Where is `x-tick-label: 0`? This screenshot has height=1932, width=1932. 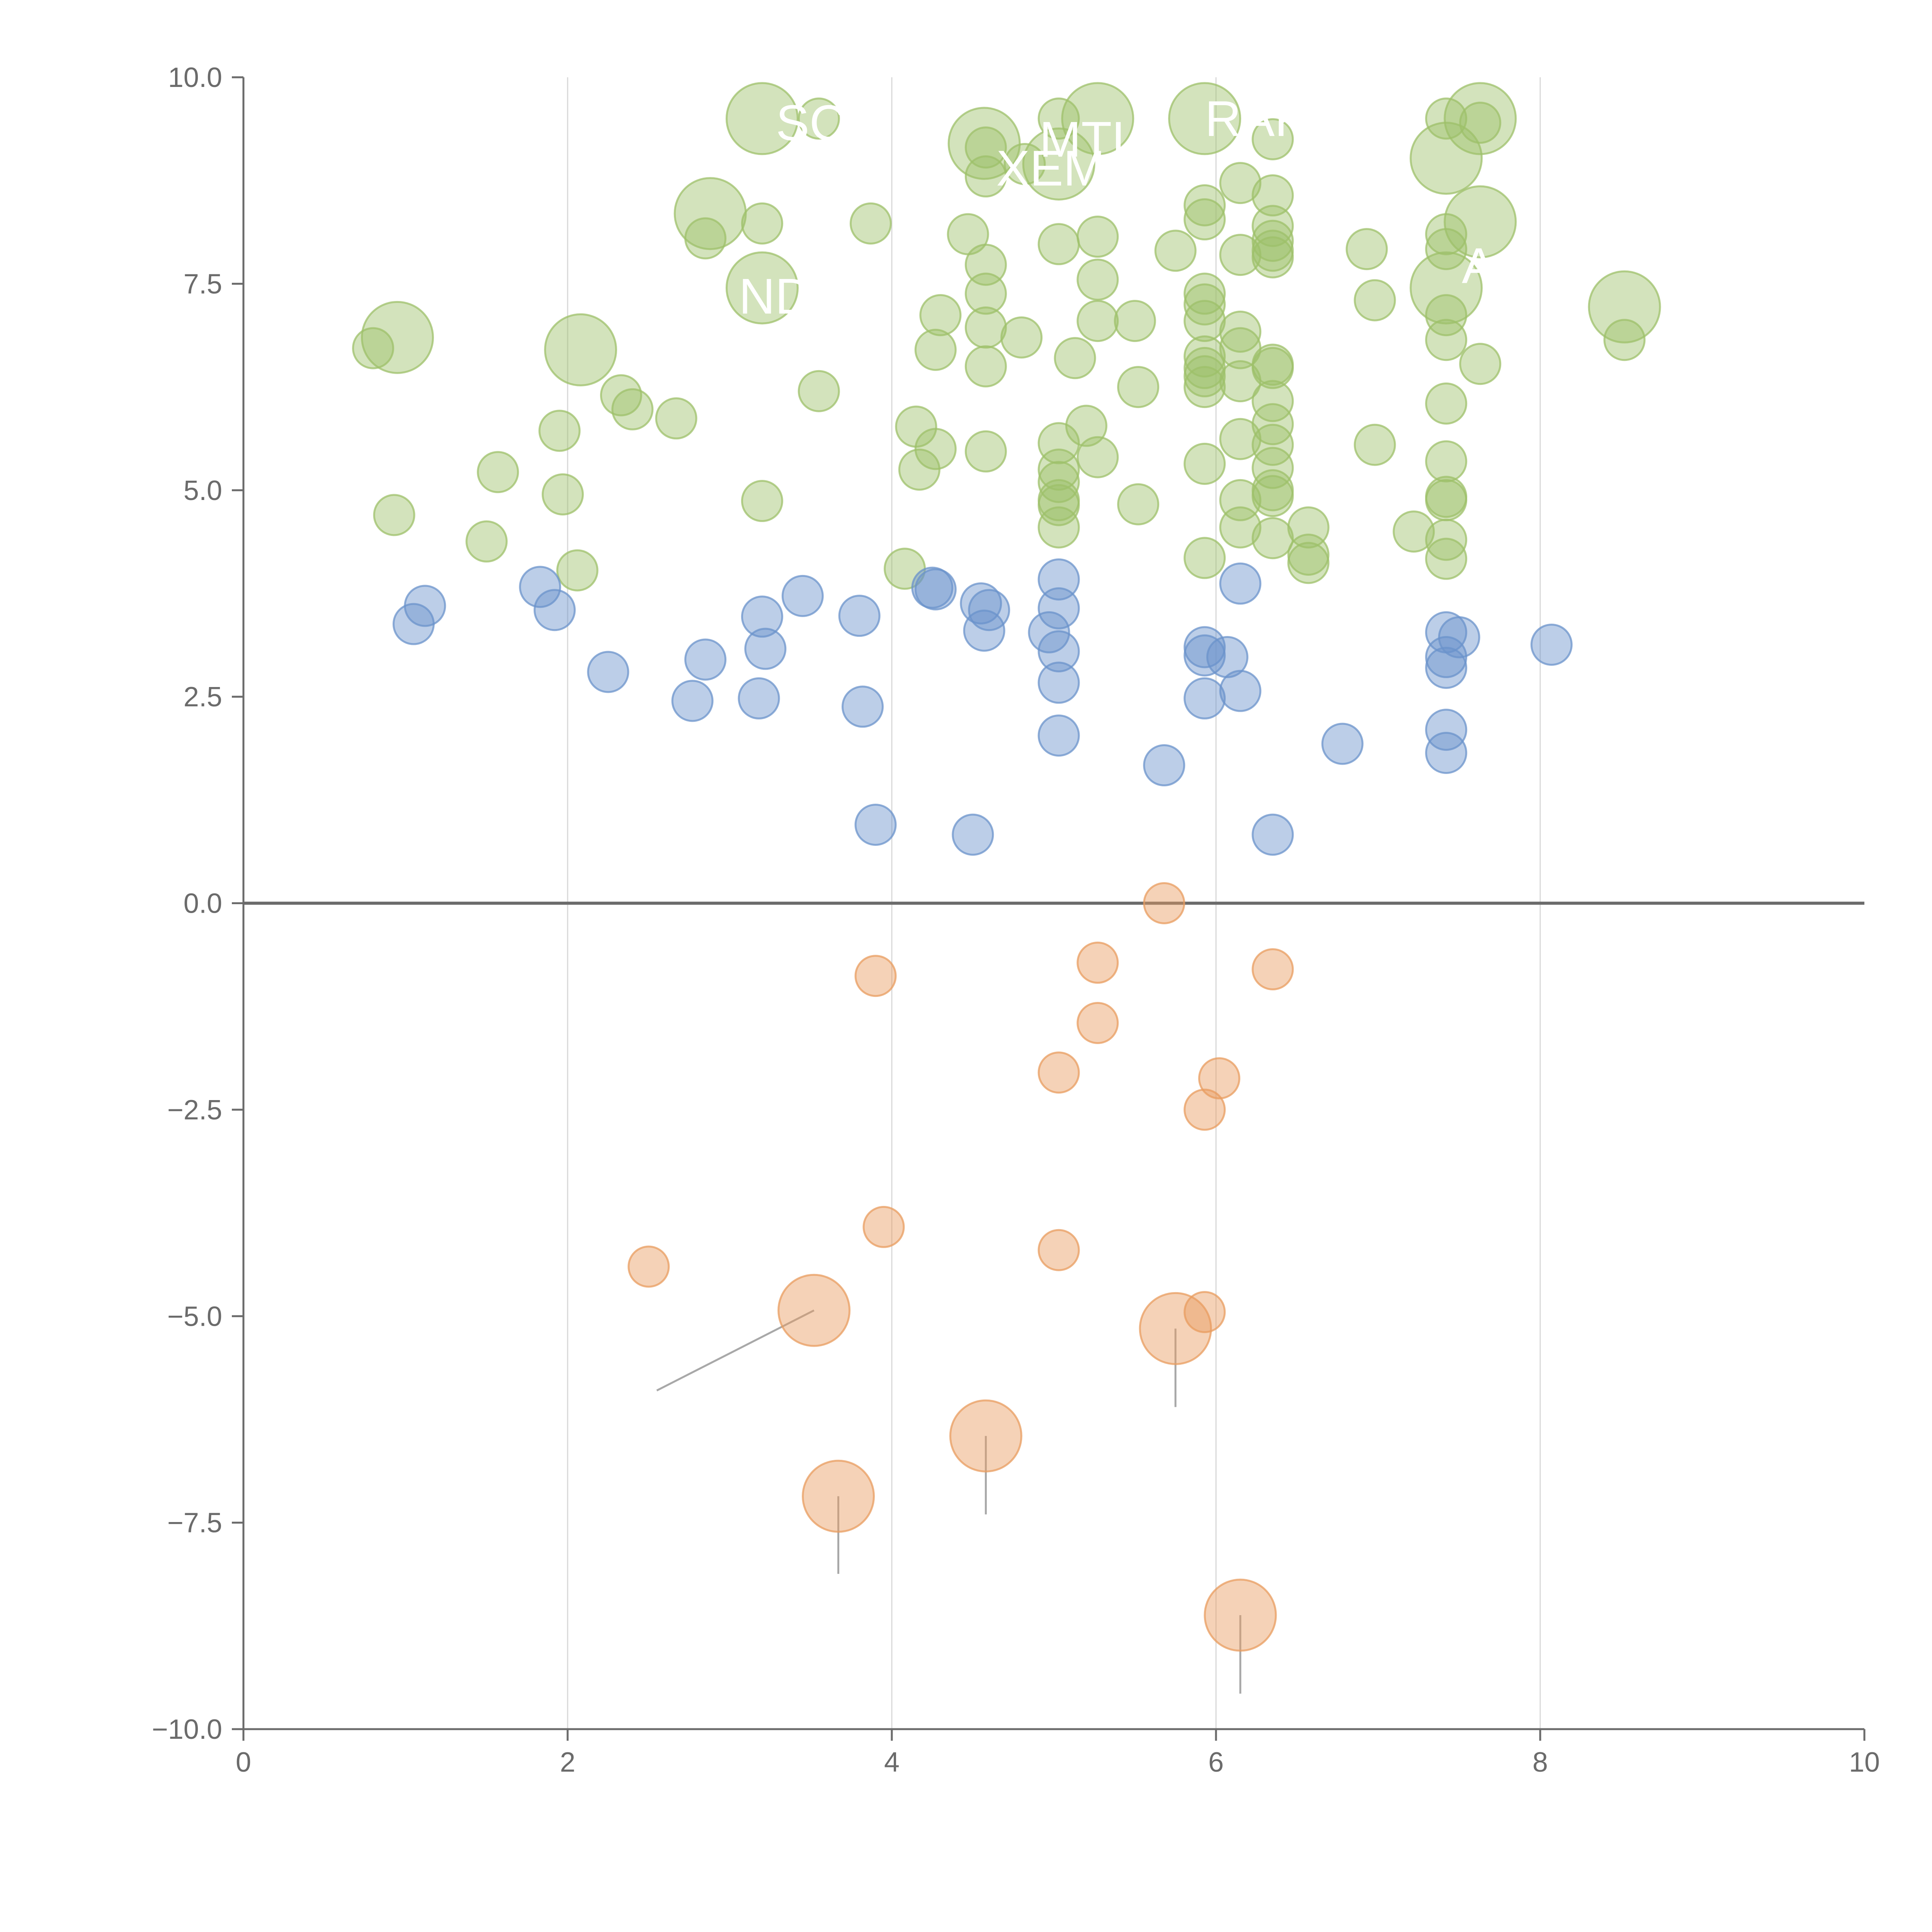 x-tick-label: 0 is located at coordinates (244, 1763).